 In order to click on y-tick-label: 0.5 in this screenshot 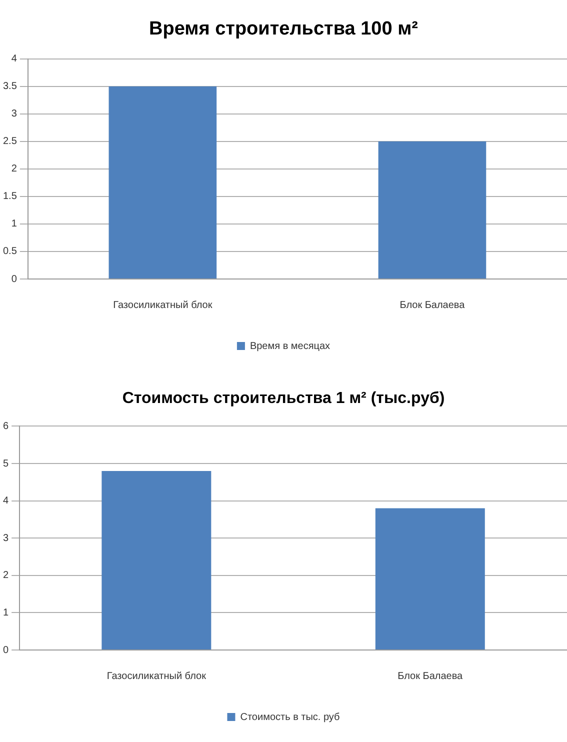, I will do `click(10, 252)`.